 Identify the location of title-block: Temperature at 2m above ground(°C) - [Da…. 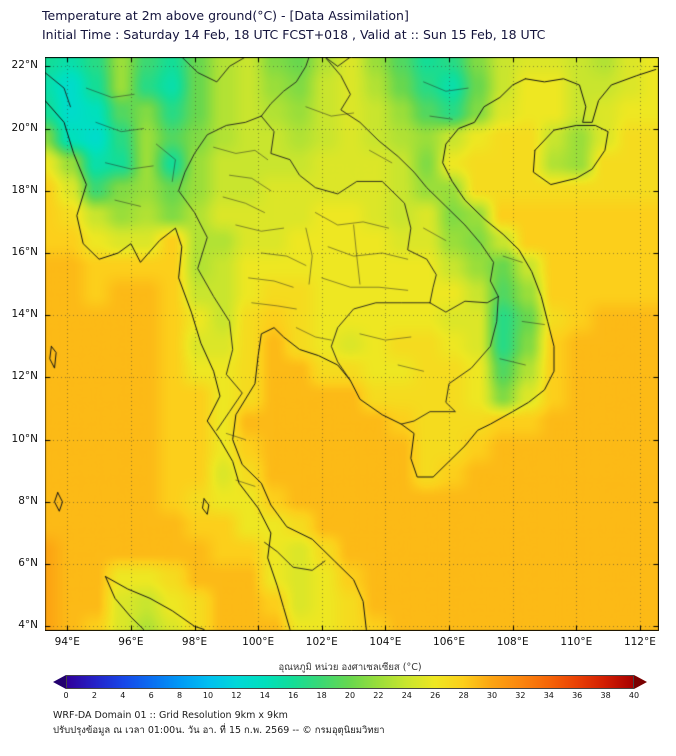
(293, 25).